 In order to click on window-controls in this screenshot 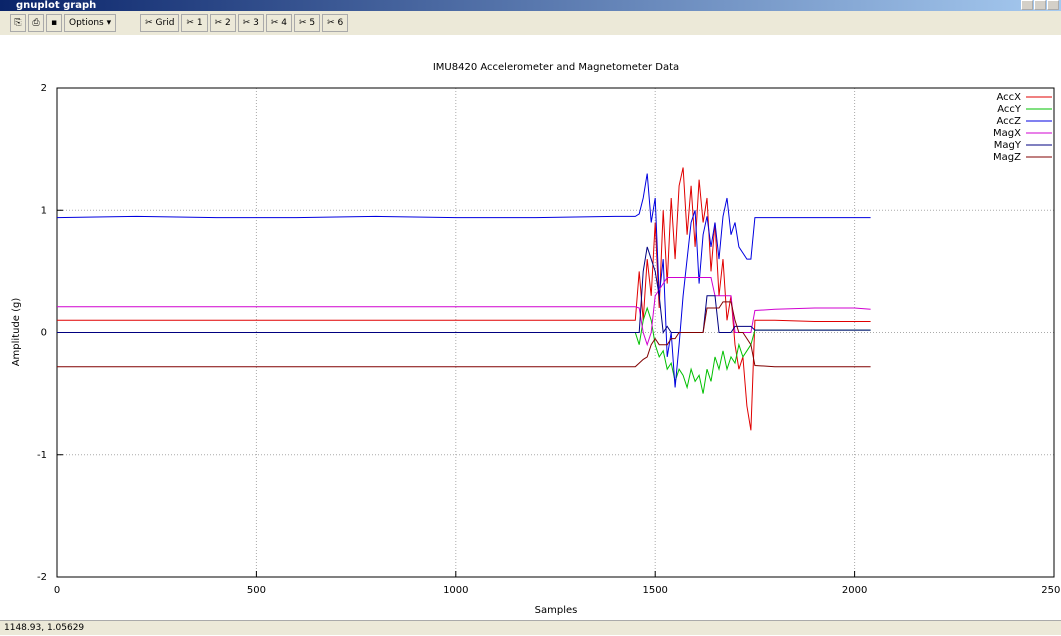, I will do `click(1040, 5)`.